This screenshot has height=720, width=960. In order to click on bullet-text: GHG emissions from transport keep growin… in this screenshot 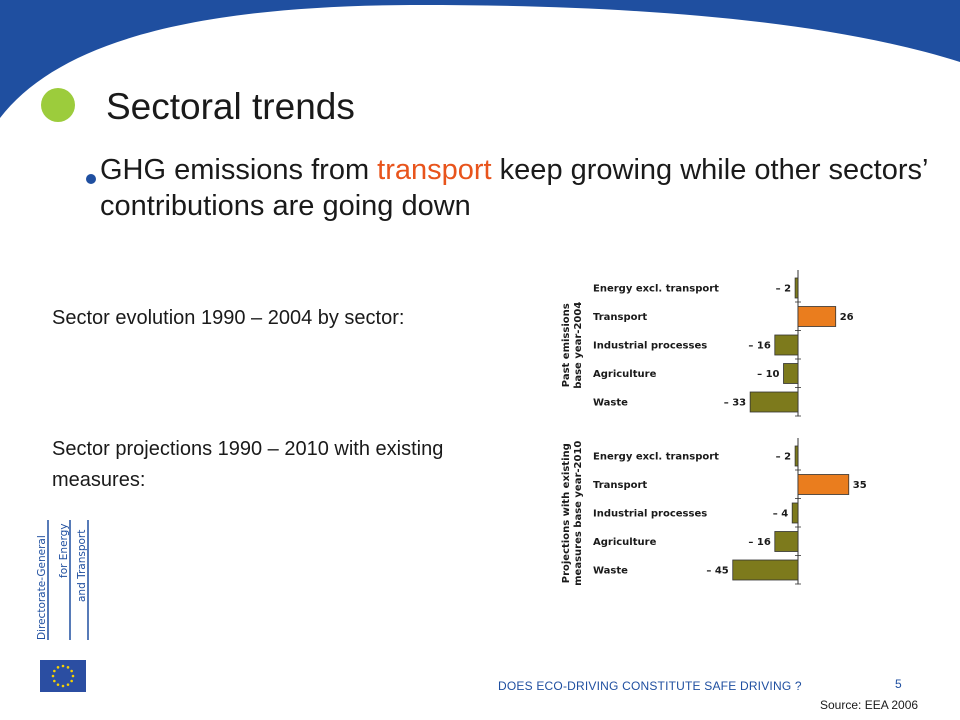, I will do `click(520, 188)`.